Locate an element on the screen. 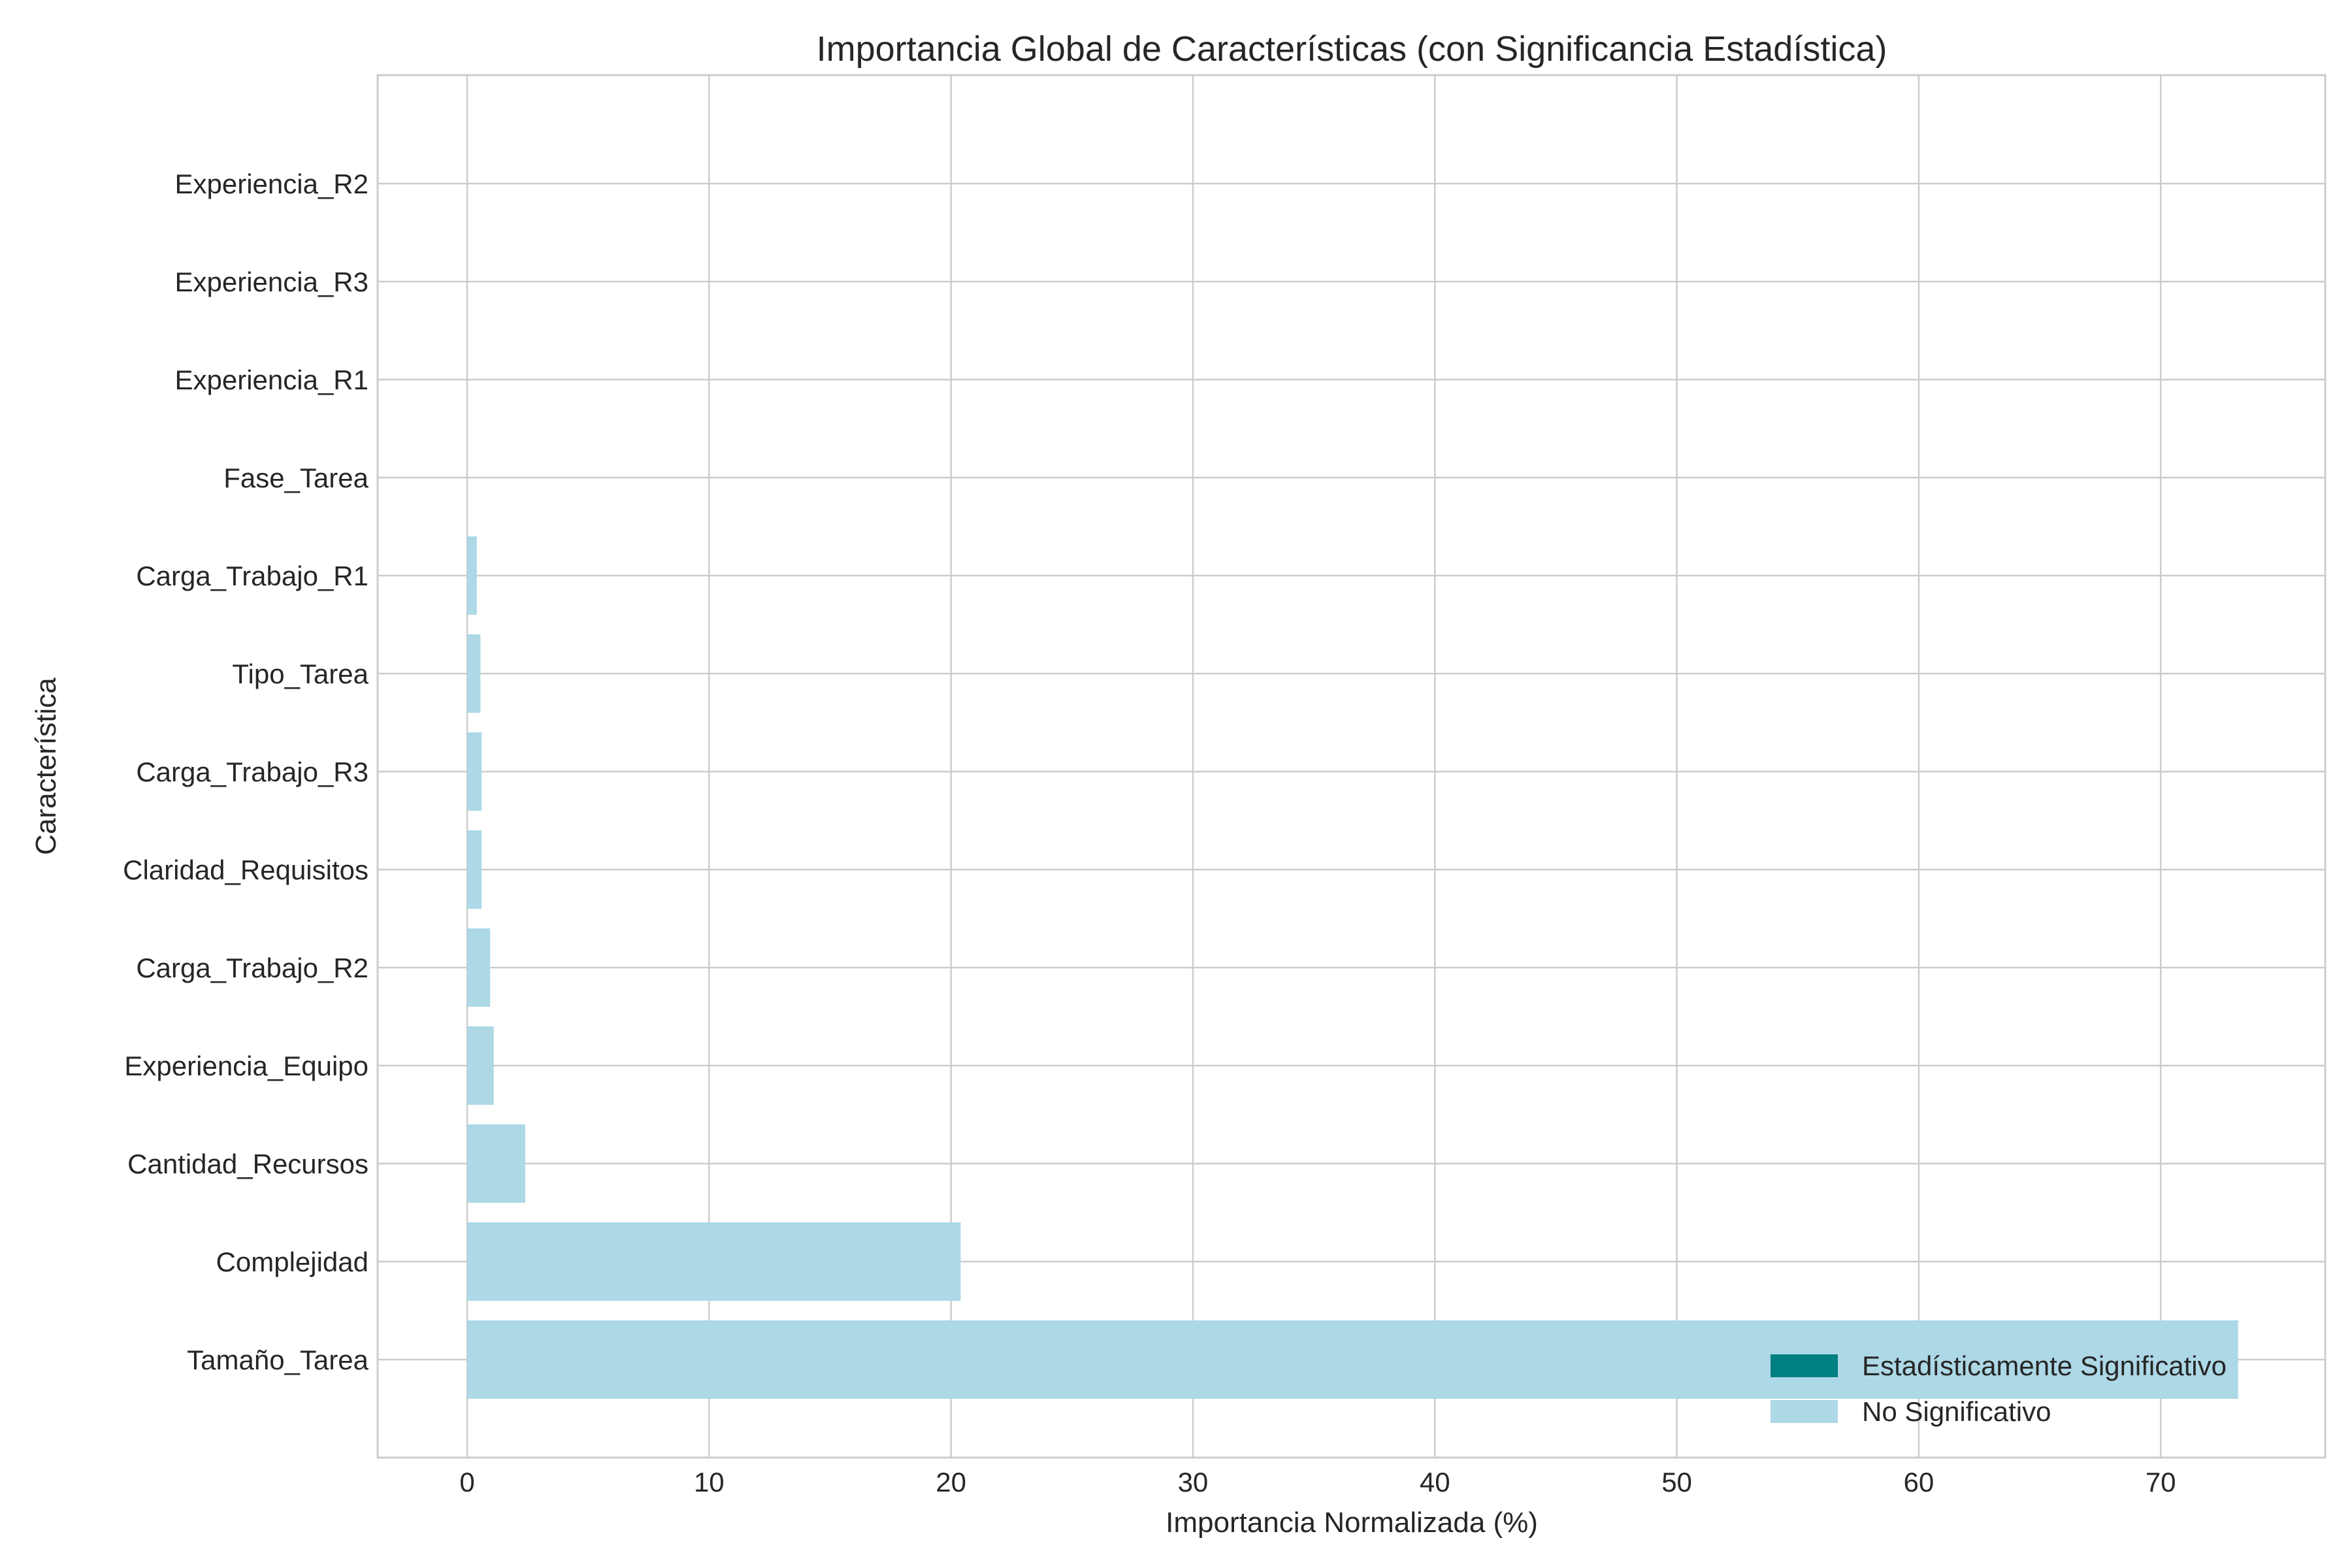  x-tick-label-3: 30 is located at coordinates (1193, 1482).